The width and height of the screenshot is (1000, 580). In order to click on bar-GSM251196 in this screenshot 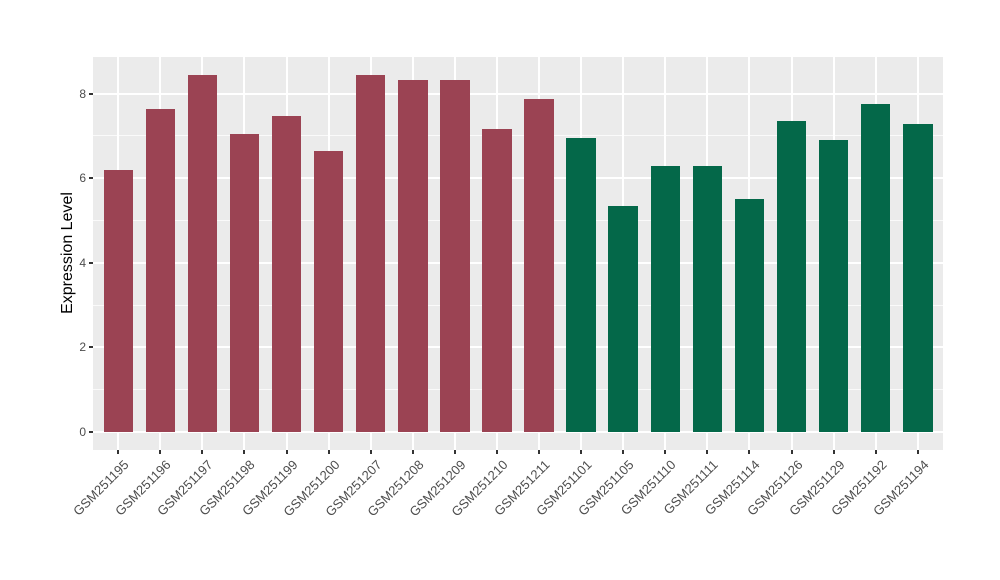, I will do `click(160, 270)`.